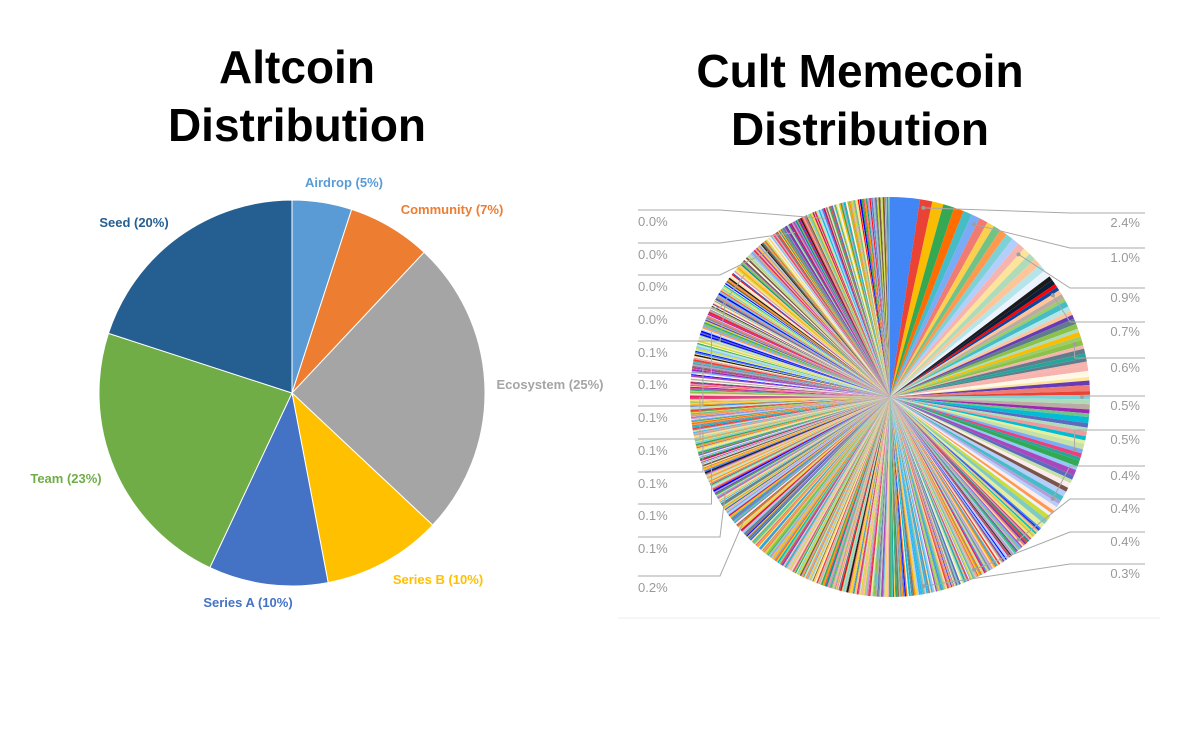 The width and height of the screenshot is (1200, 735). Describe the element at coordinates (297, 125) in the screenshot. I see `altcoin-title-line2: Distribution` at that location.